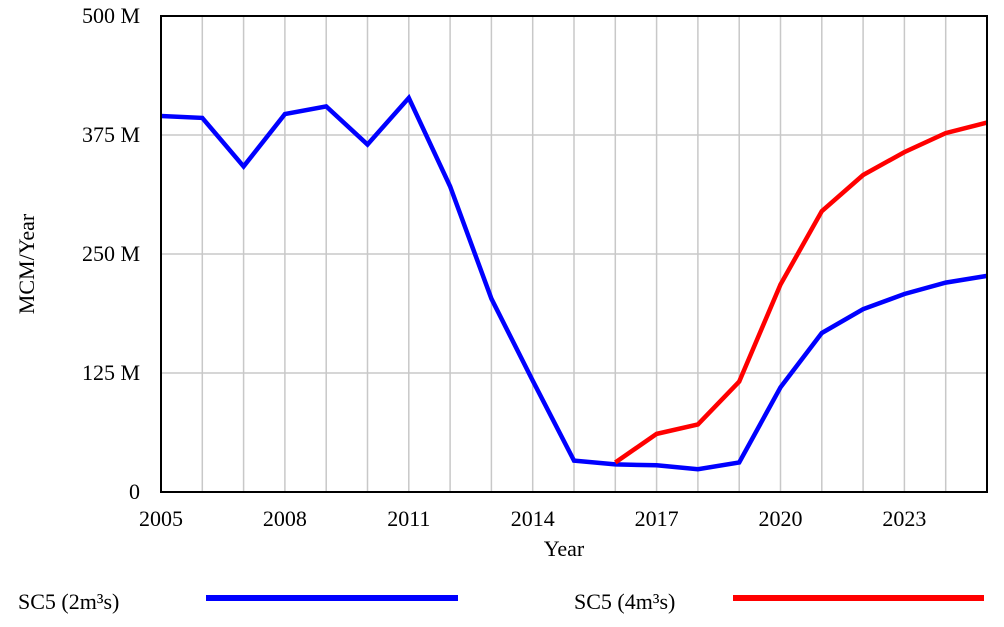 The width and height of the screenshot is (1004, 627). What do you see at coordinates (111, 134) in the screenshot?
I see `y-tick-label: 375 M` at bounding box center [111, 134].